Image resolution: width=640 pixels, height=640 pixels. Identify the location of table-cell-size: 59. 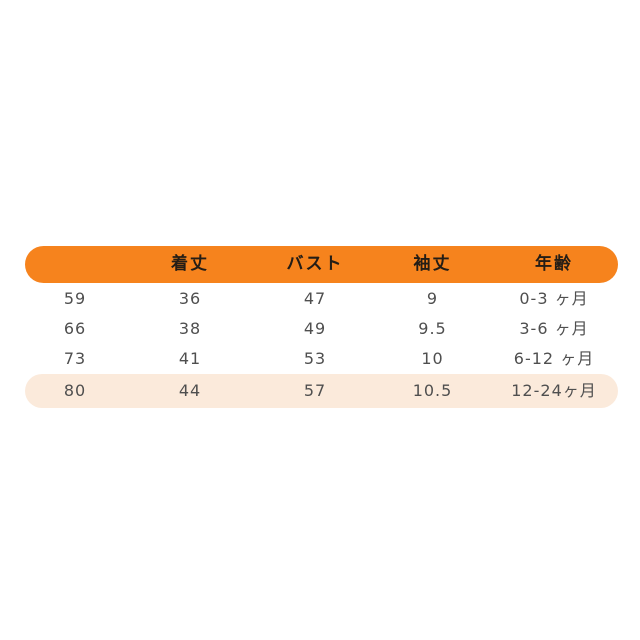
(75, 298).